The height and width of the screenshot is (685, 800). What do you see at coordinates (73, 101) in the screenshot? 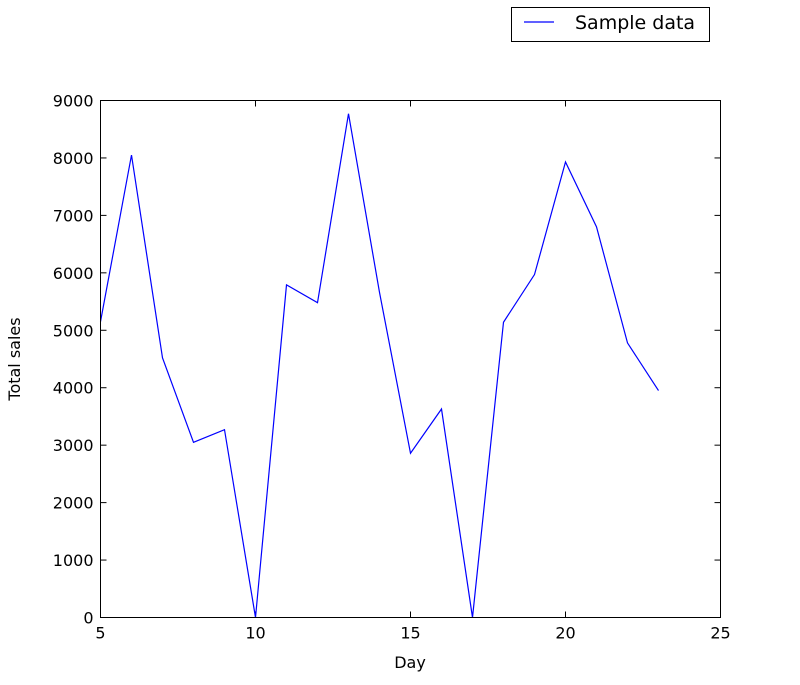
I see `y-tick-label: 9000` at bounding box center [73, 101].